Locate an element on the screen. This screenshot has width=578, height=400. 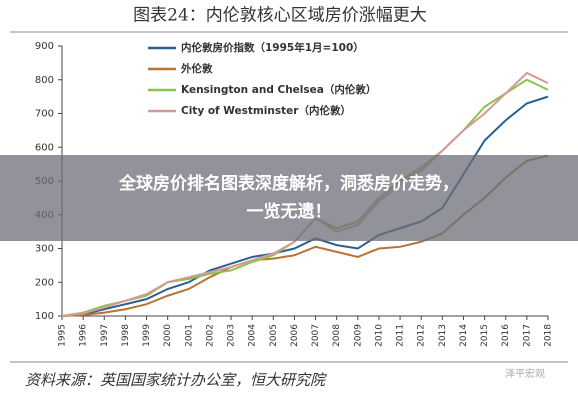
x-tick-label: 1997 is located at coordinates (105, 335).